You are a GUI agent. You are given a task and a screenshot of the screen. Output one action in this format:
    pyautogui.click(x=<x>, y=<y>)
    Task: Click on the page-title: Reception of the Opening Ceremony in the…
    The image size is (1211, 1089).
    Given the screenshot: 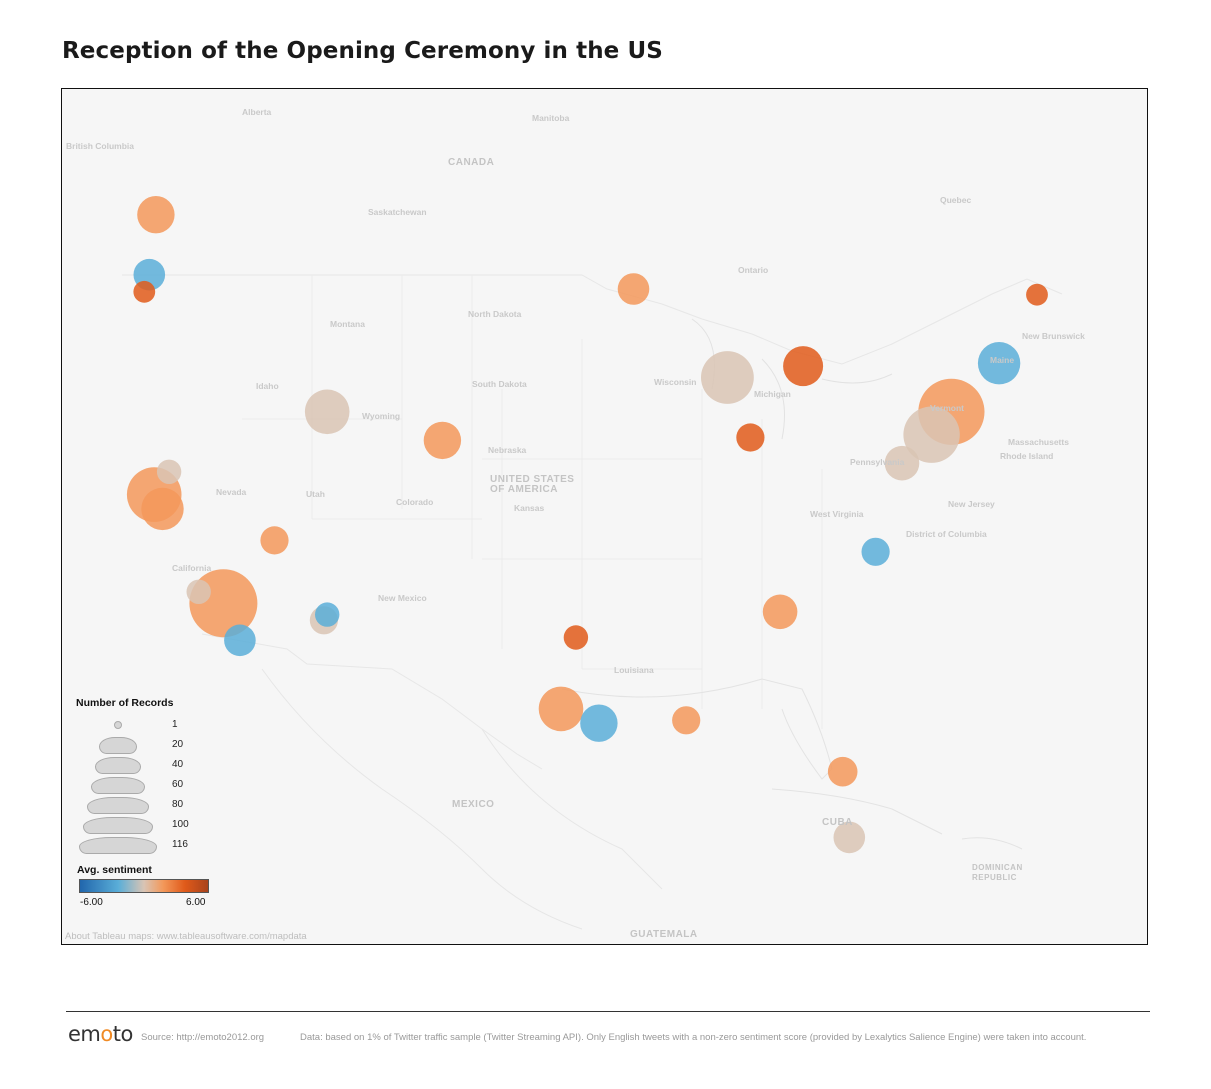 What is the action you would take?
    pyautogui.click(x=362, y=51)
    